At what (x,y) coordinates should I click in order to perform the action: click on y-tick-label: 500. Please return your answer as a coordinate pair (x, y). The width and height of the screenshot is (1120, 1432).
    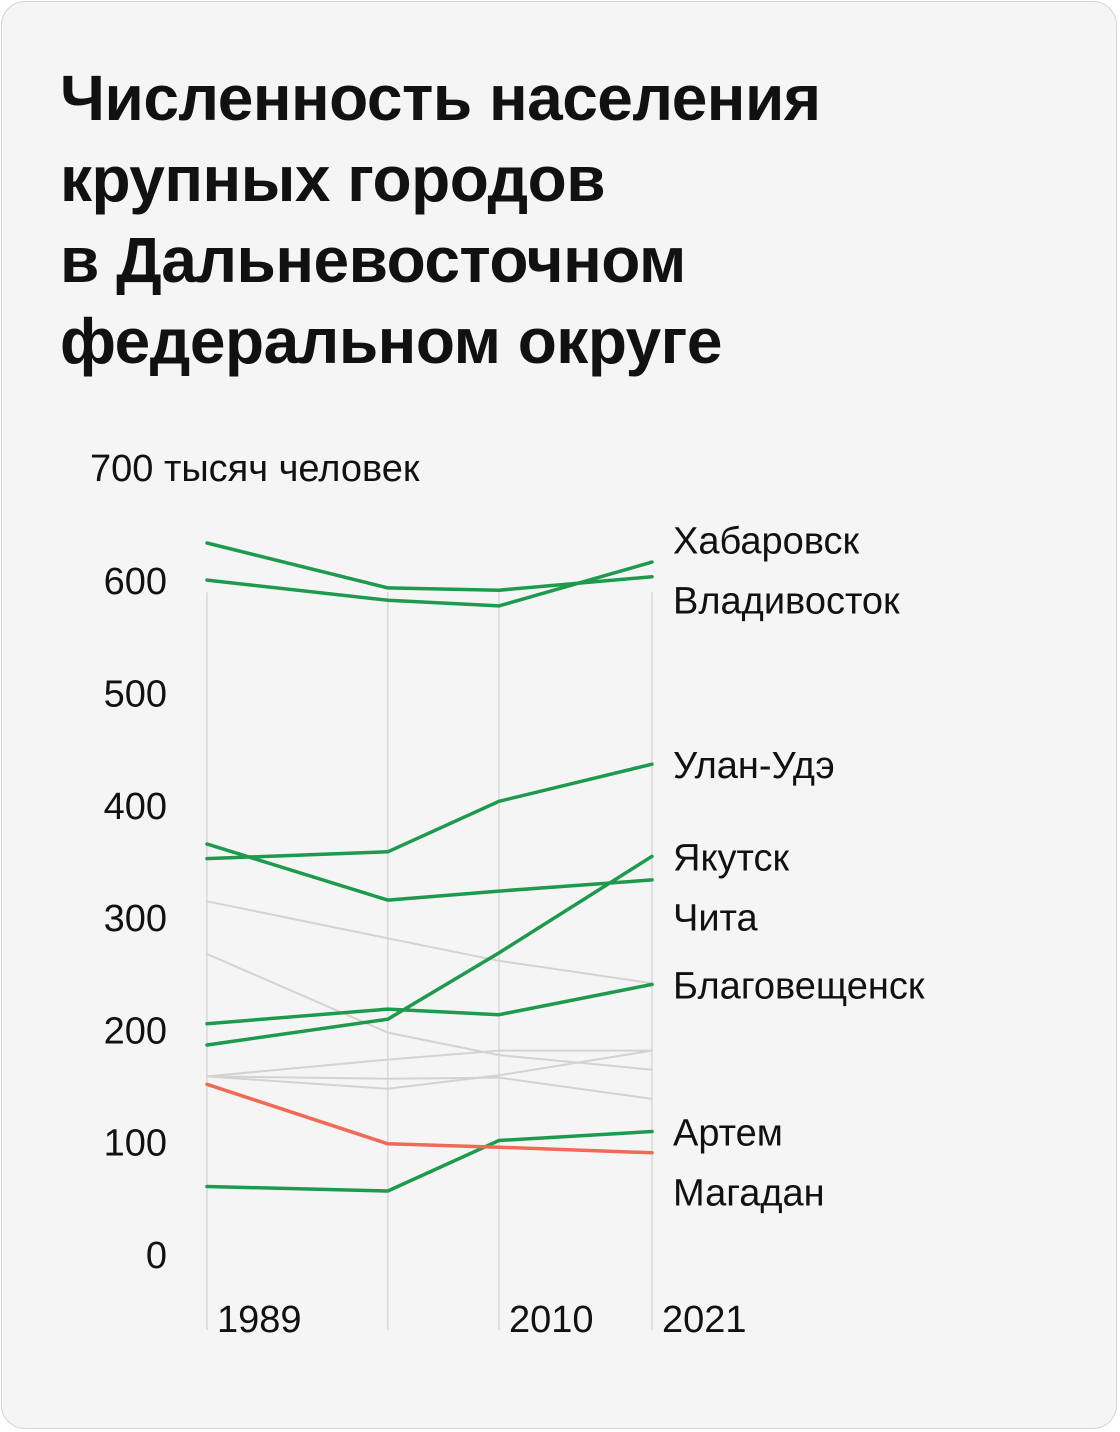
    Looking at the image, I should click on (135, 695).